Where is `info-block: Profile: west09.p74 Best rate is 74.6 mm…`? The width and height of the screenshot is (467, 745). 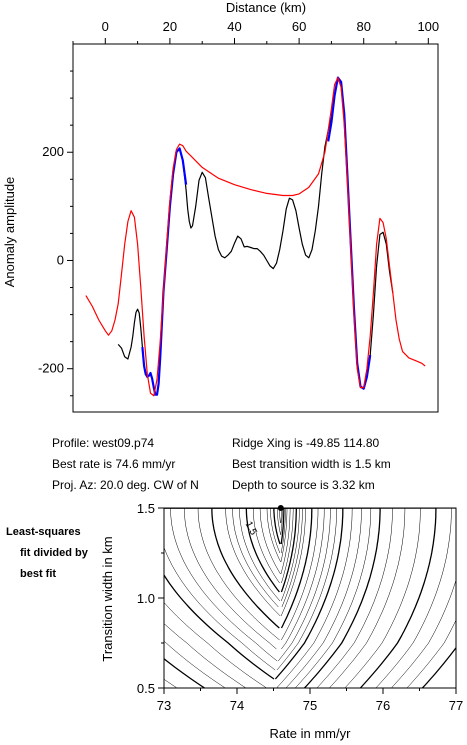
info-block: Profile: west09.p74 Best rate is 74.6 mm… is located at coordinates (221, 464).